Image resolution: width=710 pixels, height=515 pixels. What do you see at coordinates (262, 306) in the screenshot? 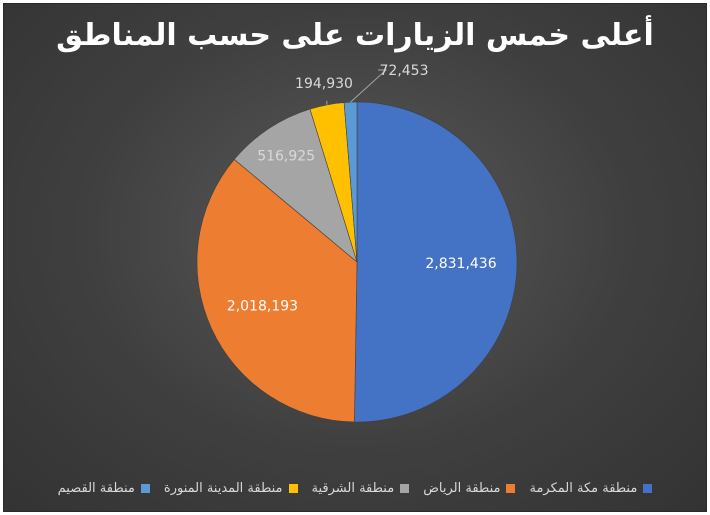
I see `data-label-2: 2,018,193` at bounding box center [262, 306].